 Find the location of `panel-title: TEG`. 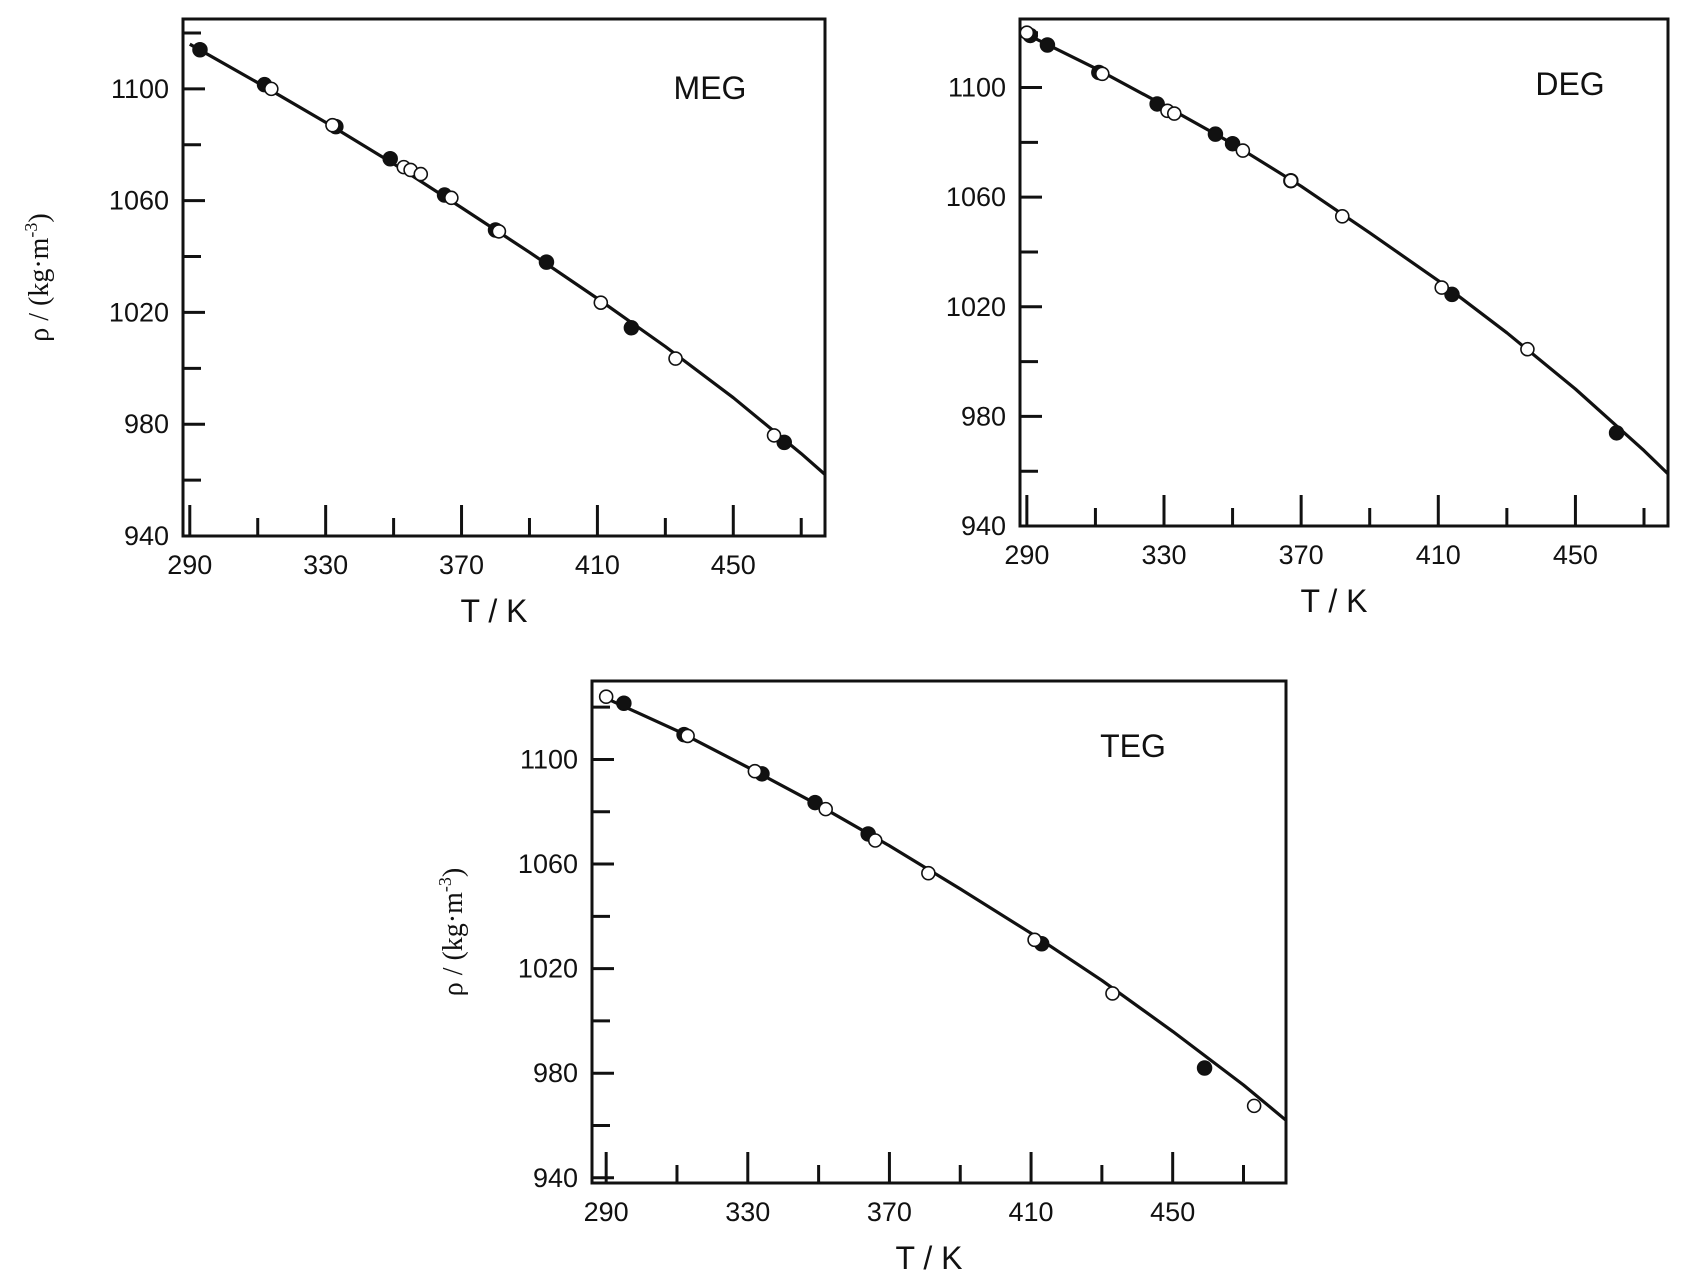

panel-title: TEG is located at coordinates (1133, 746).